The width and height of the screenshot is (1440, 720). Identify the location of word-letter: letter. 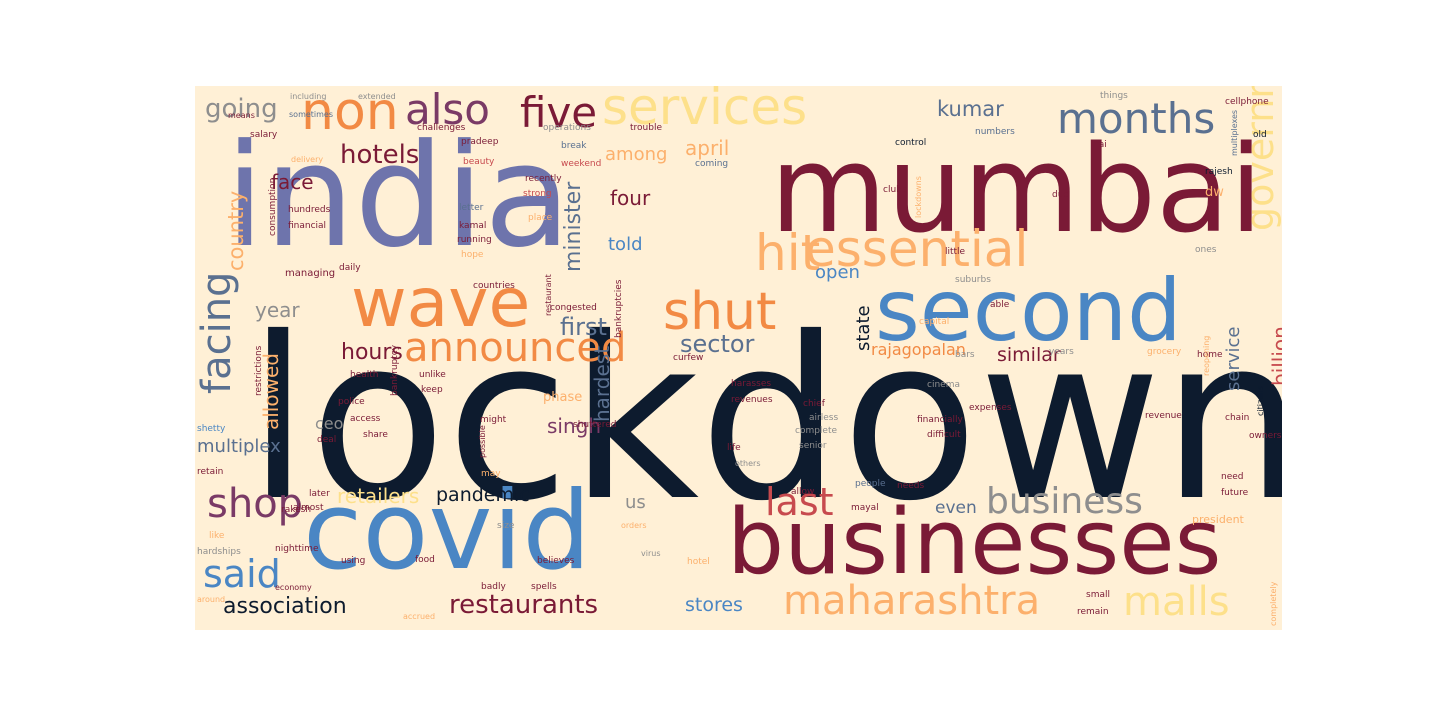
(471, 208).